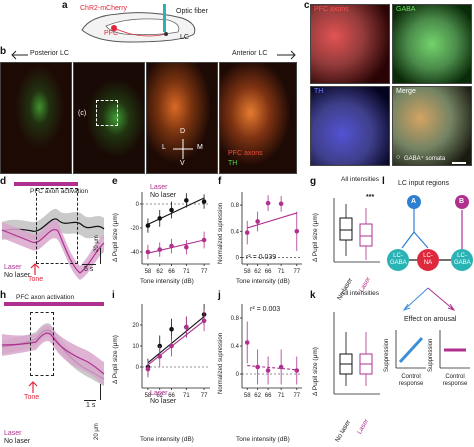 The image size is (474, 447). Describe the element at coordinates (13, 433) in the screenshot. I see `laser-label-h: Laser` at that location.